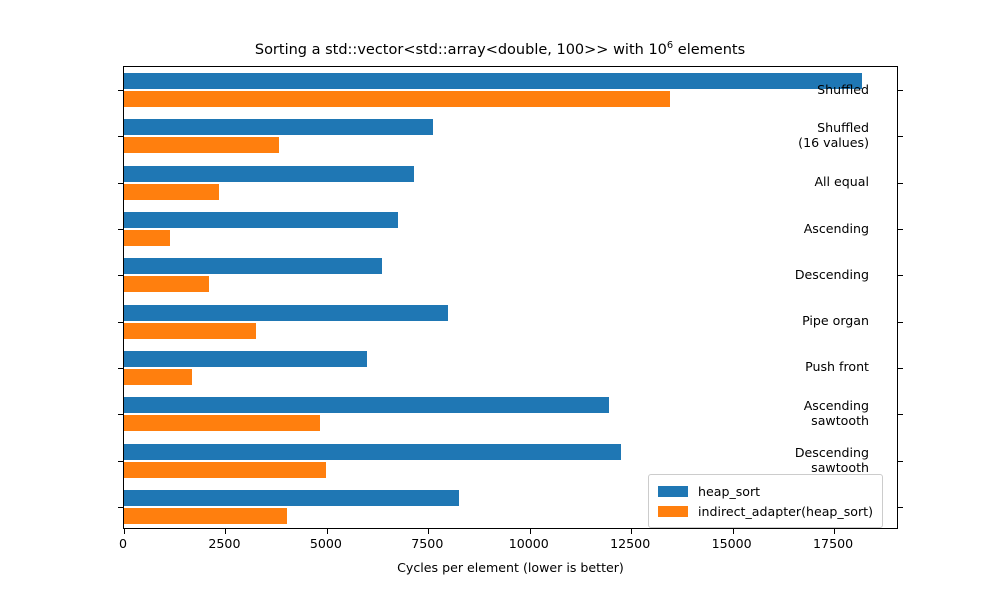  I want to click on legend-item: indirect_adapter(heap_sort), so click(765, 511).